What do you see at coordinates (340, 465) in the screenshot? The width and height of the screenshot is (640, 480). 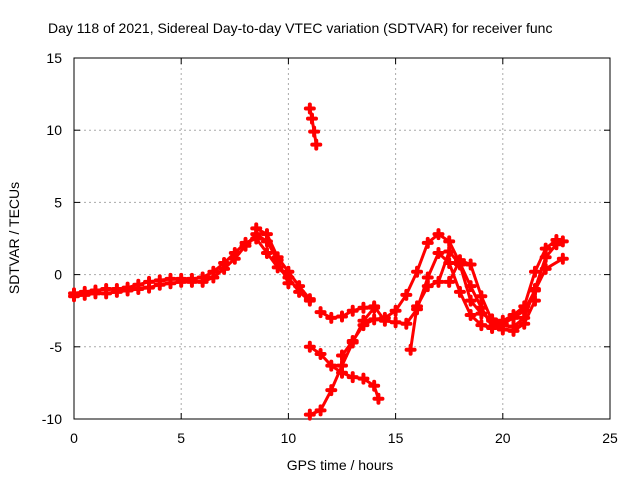 I see `x-axis-label: GPS time / hours` at bounding box center [340, 465].